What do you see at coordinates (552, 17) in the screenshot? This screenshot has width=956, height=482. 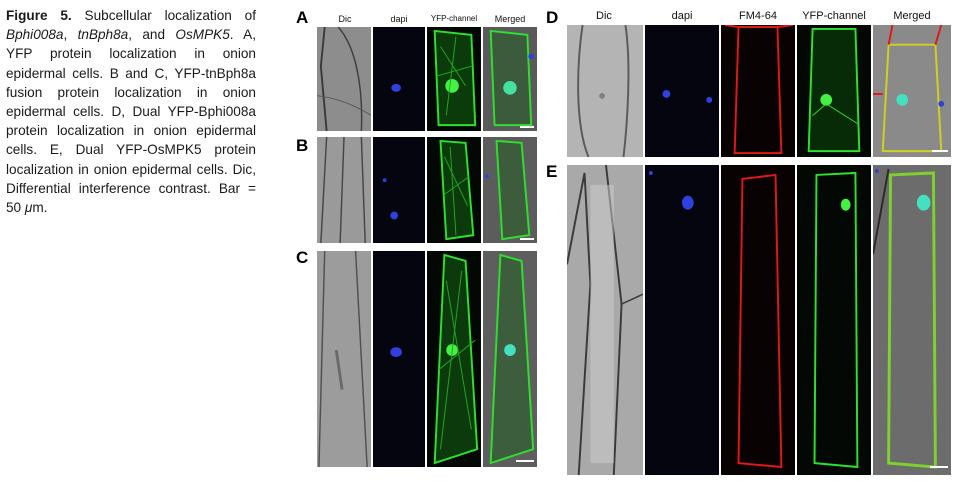 I see `panel-letter-d: D` at bounding box center [552, 17].